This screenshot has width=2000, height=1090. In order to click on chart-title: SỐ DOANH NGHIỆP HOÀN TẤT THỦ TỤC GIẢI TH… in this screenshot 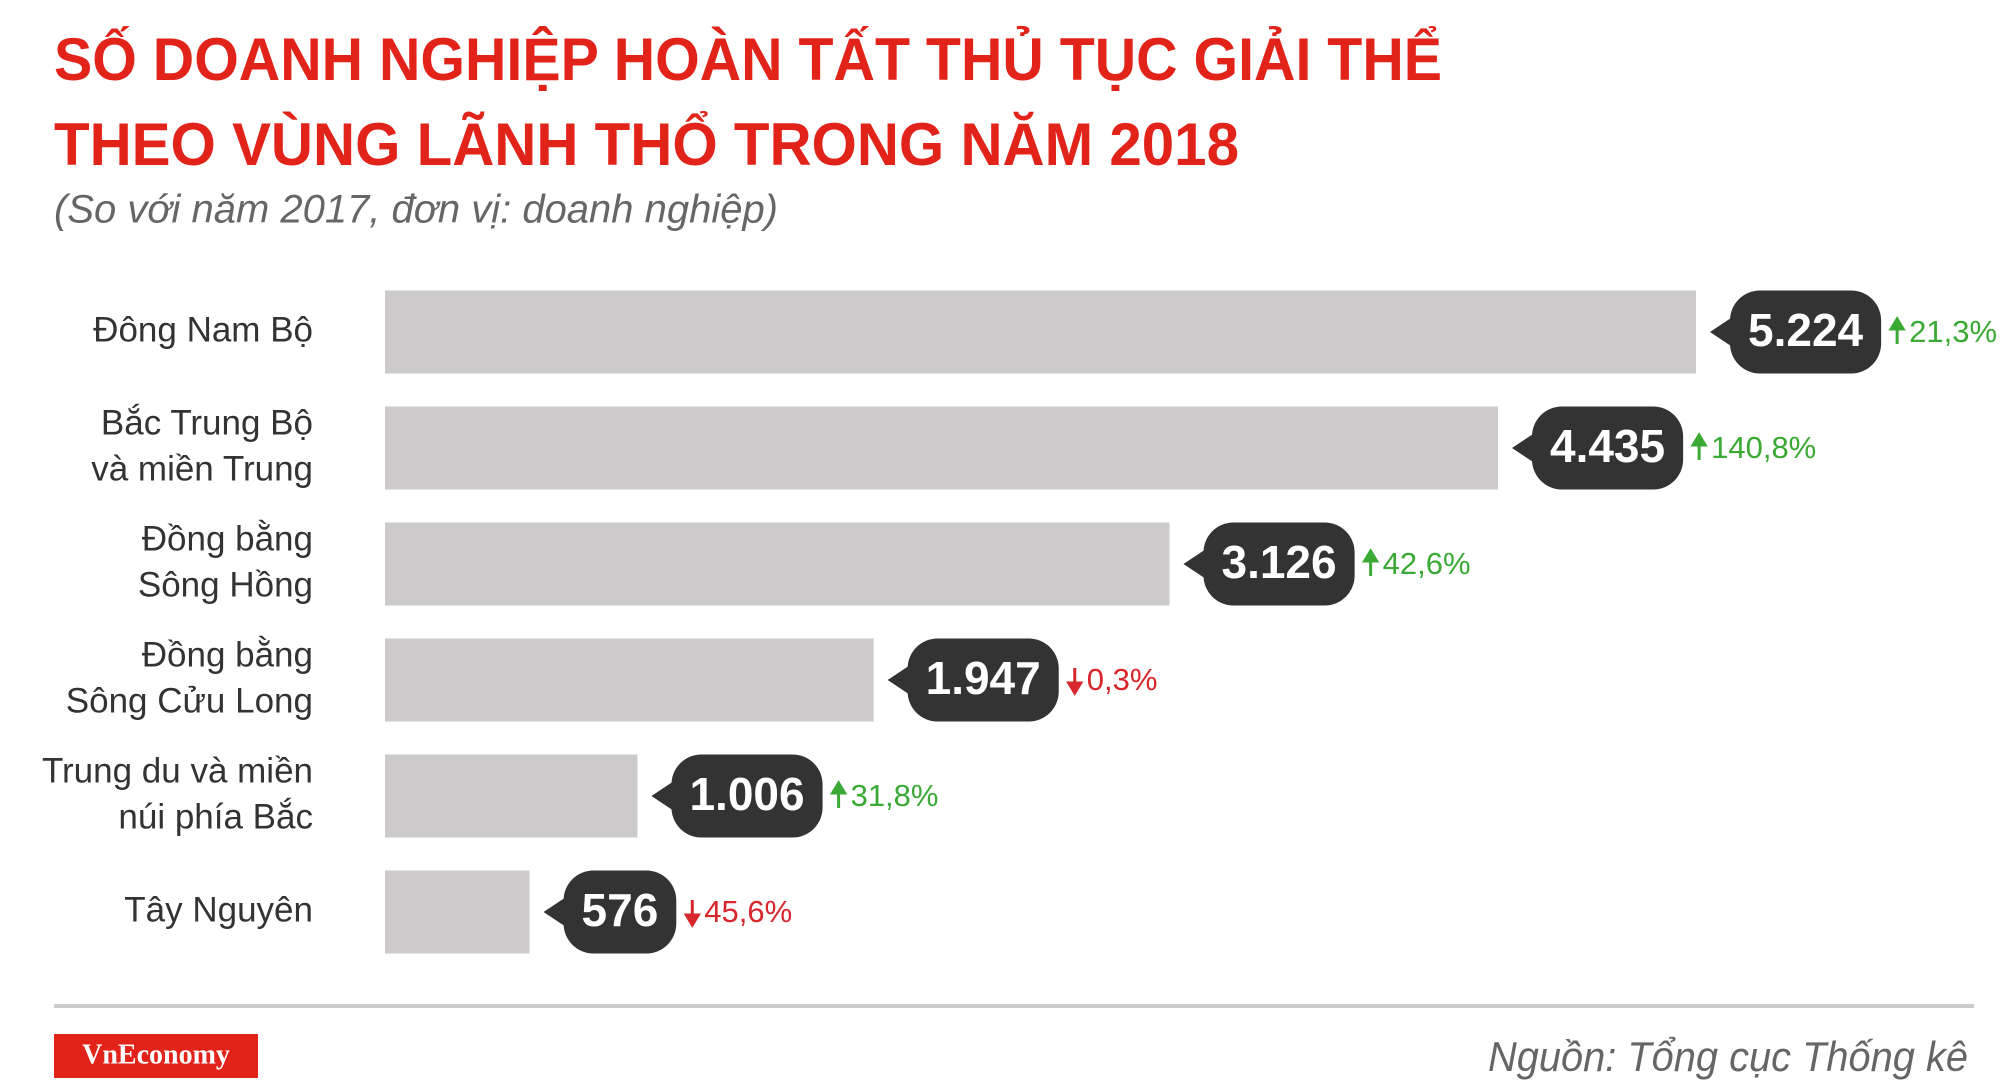, I will do `click(748, 59)`.